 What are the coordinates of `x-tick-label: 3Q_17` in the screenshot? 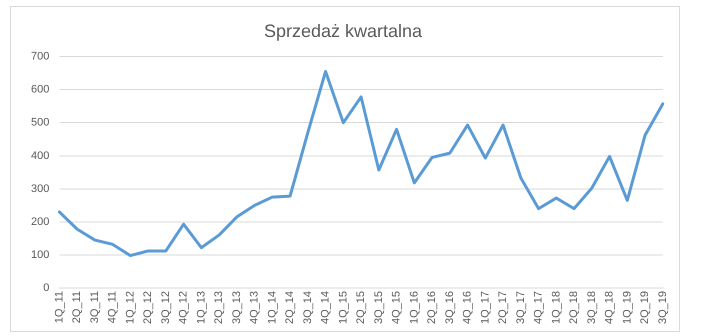 It's located at (520, 307).